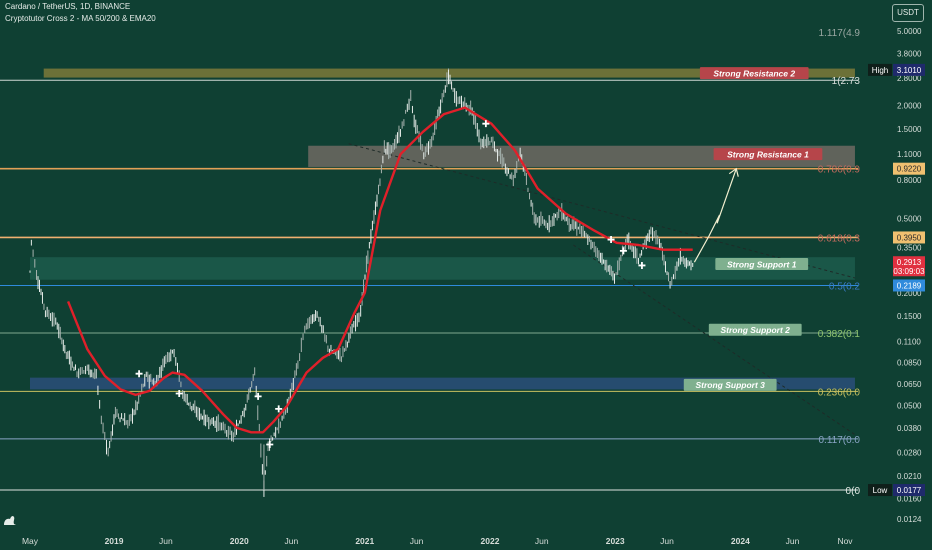 This screenshot has height=550, width=932. What do you see at coordinates (239, 541) in the screenshot?
I see `time-tick-3: 2020` at bounding box center [239, 541].